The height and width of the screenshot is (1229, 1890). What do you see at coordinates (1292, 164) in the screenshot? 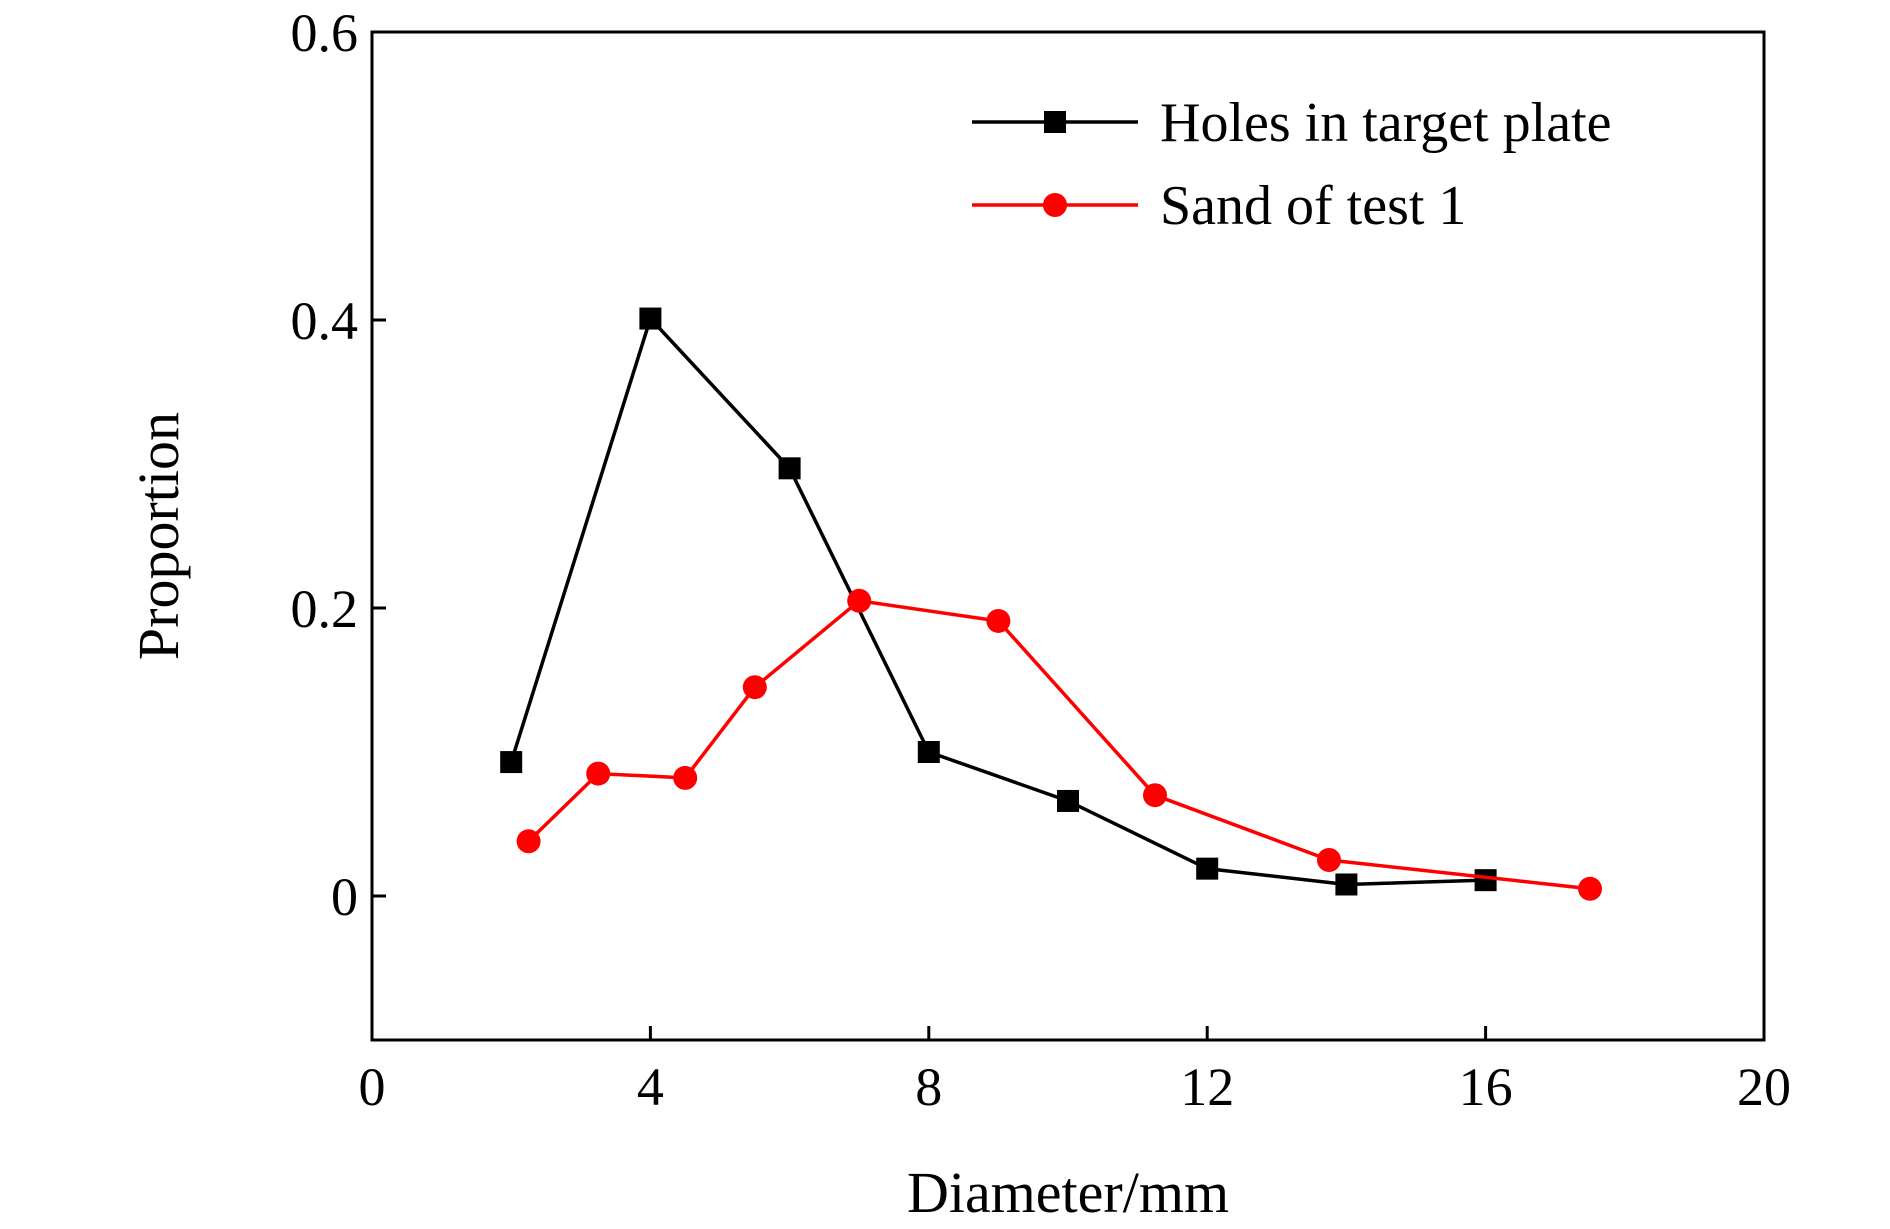
I see `legend: Holes in target plate Sand of test 1` at bounding box center [1292, 164].